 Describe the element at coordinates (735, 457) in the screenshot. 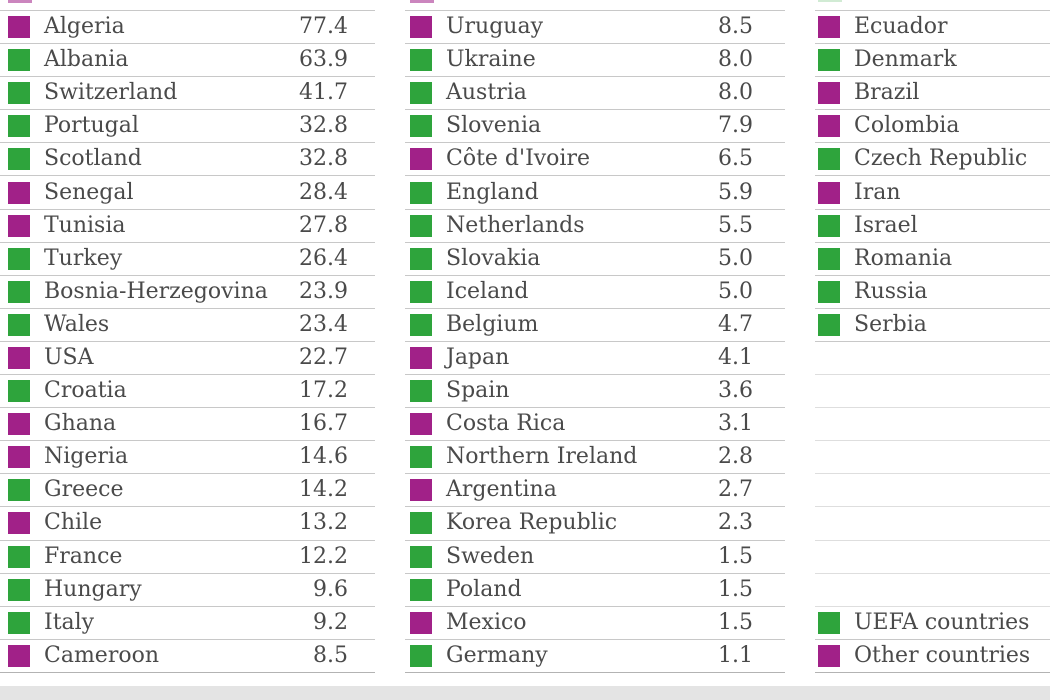

I see `country-value: 2.8` at that location.